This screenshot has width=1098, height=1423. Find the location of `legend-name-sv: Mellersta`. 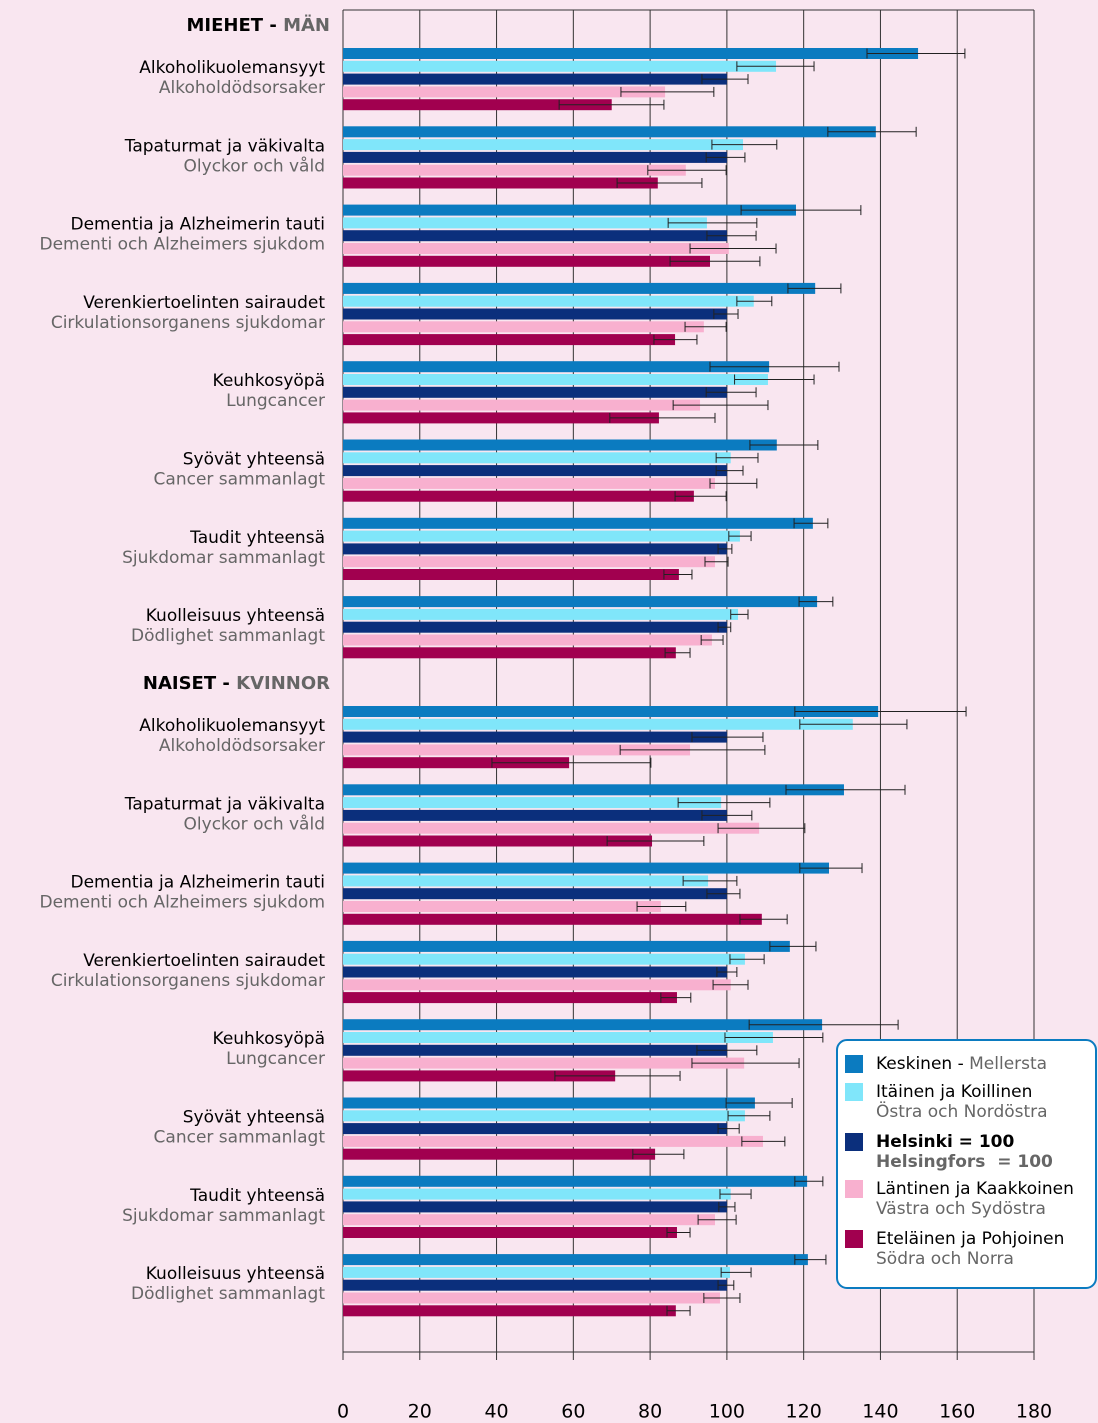

legend-name-sv: Mellersta is located at coordinates (1008, 1064).